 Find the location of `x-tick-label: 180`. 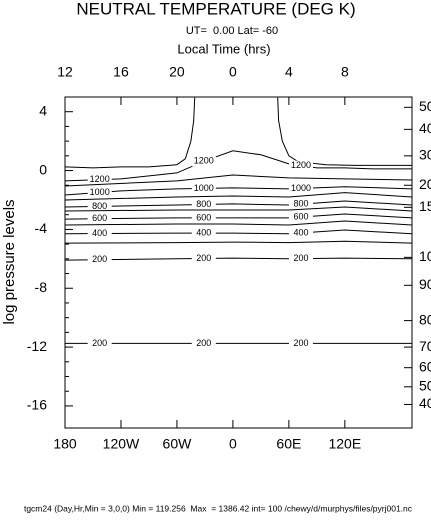

x-tick-label: 180 is located at coordinates (65, 444).